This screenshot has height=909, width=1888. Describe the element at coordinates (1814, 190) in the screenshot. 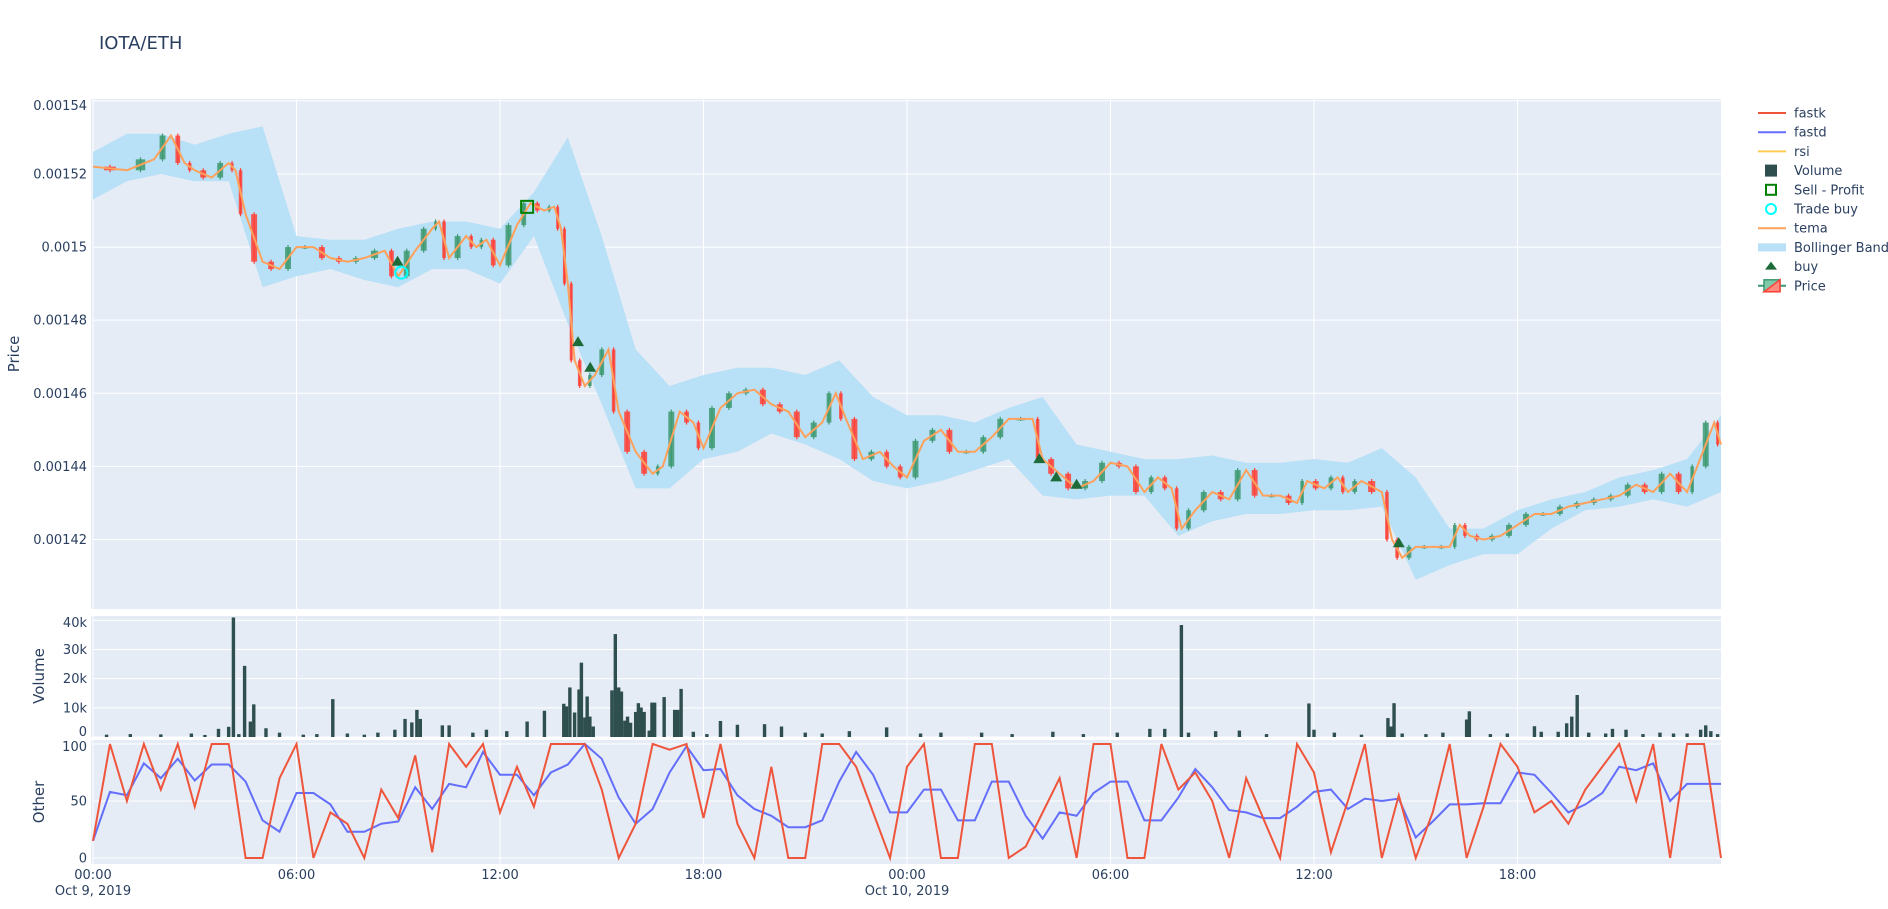

I see `legend-item-sell-profit: Sell - Profit` at that location.